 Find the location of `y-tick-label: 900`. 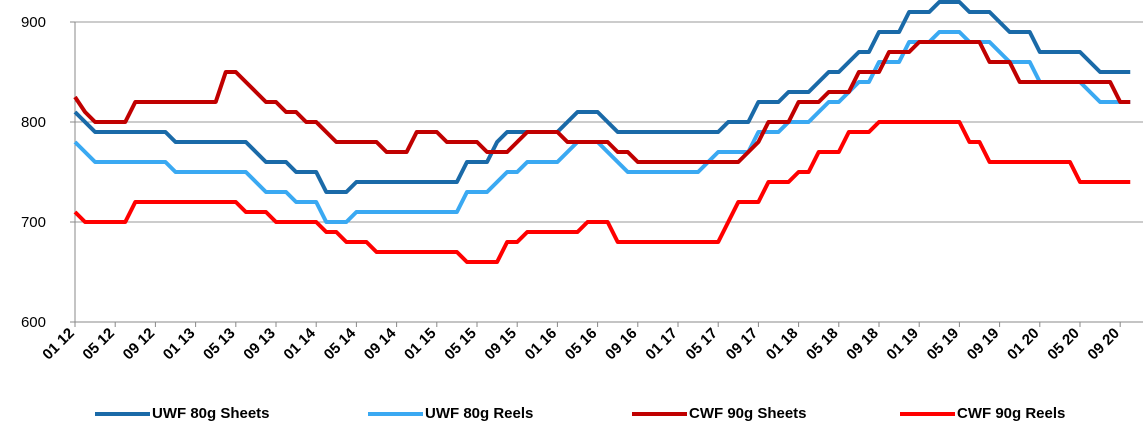

y-tick-label: 900 is located at coordinates (33, 22).